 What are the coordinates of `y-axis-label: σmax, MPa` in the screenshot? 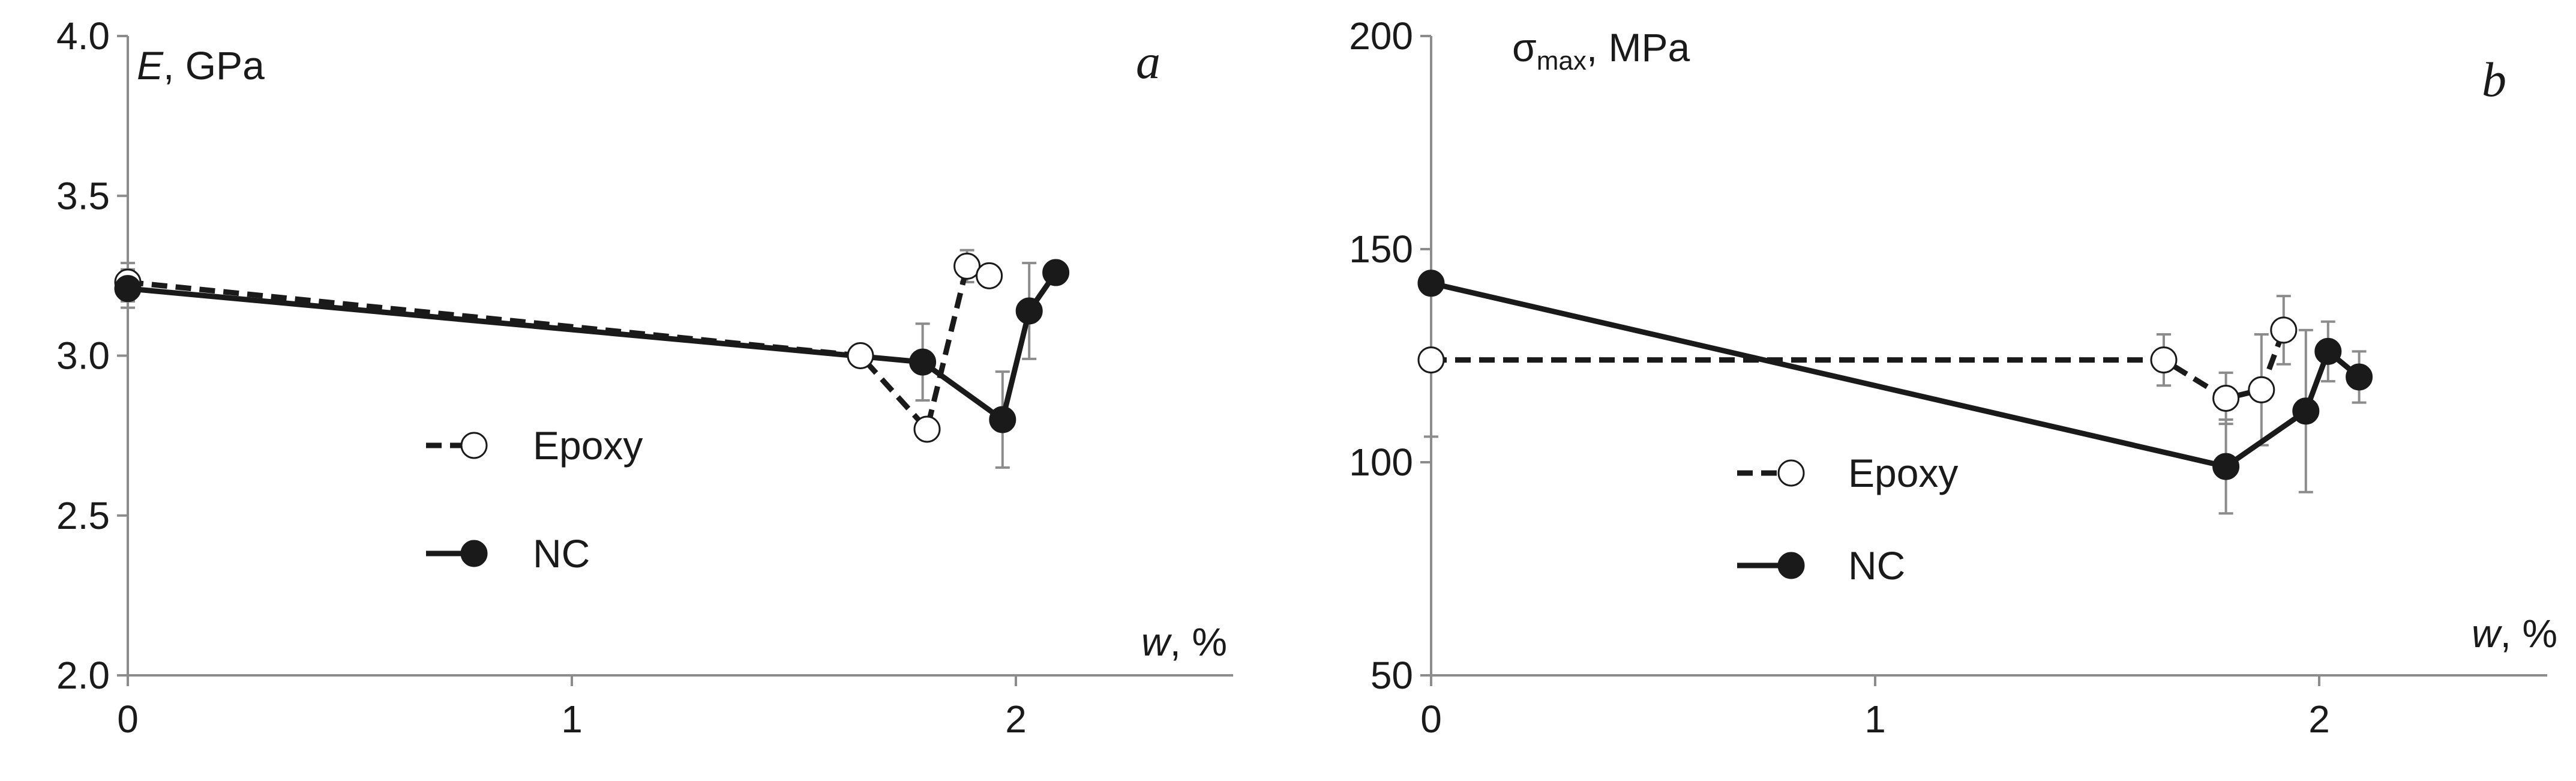 It's located at (1601, 50).